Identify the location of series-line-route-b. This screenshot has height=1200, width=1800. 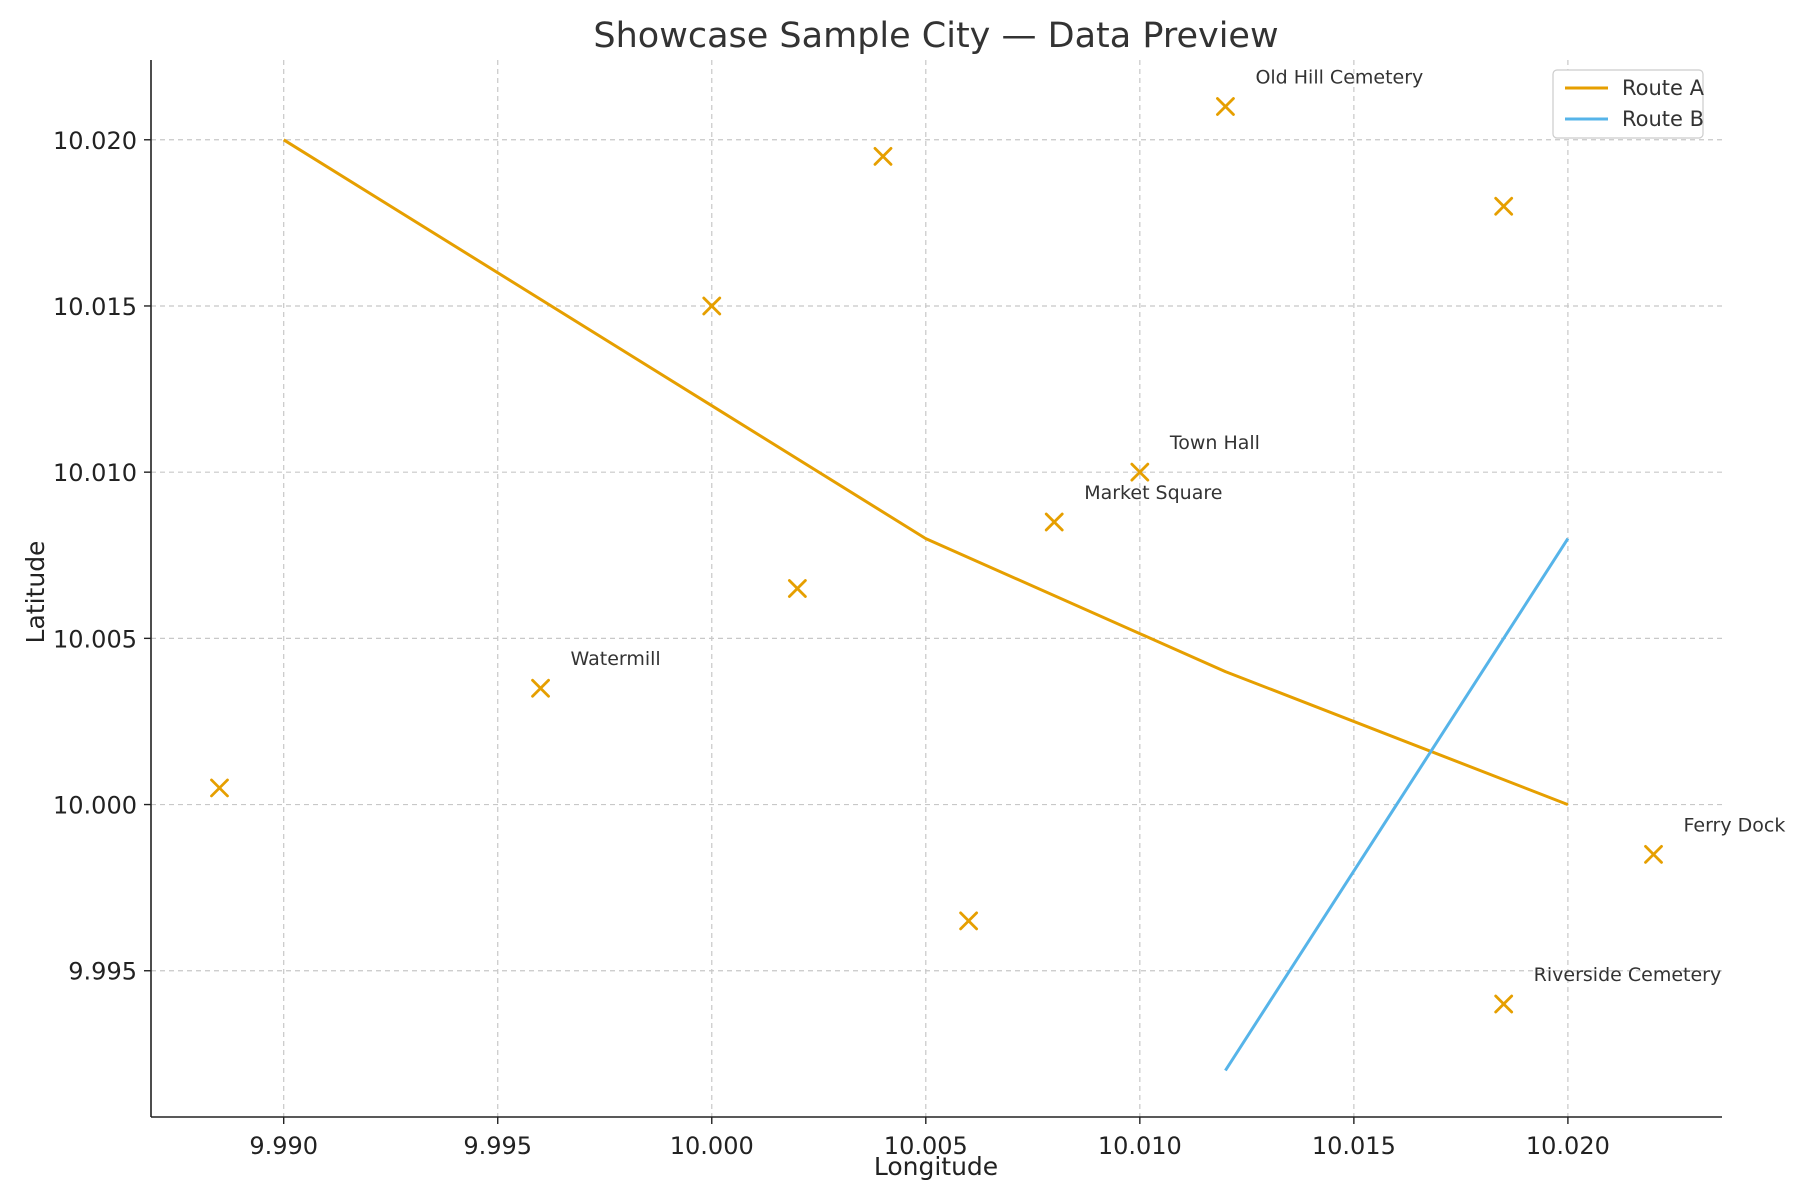
(1397, 804).